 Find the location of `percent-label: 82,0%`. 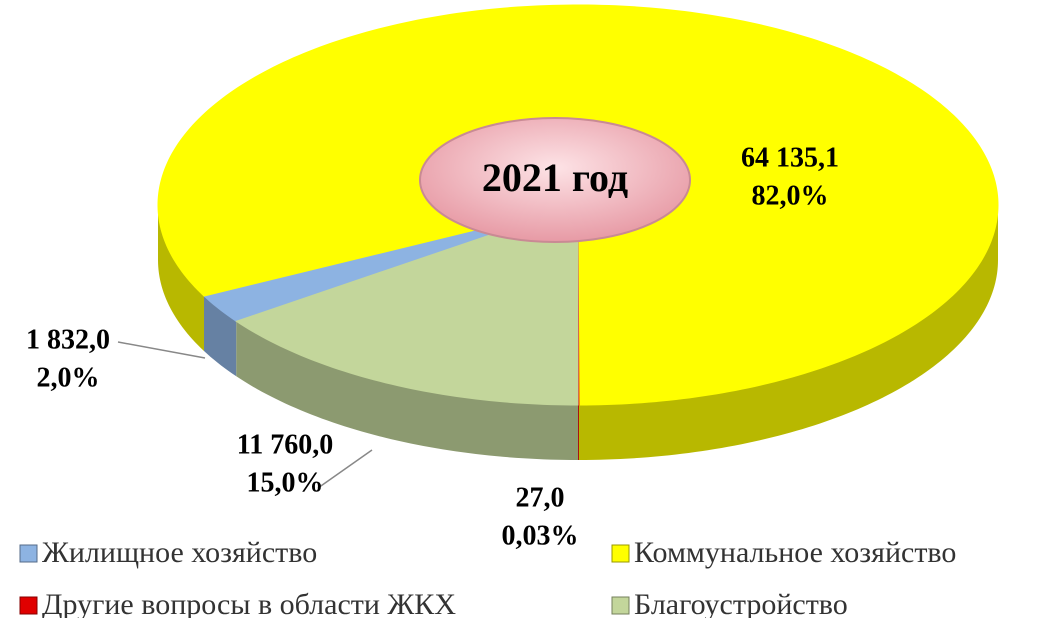

percent-label: 82,0% is located at coordinates (790, 195).